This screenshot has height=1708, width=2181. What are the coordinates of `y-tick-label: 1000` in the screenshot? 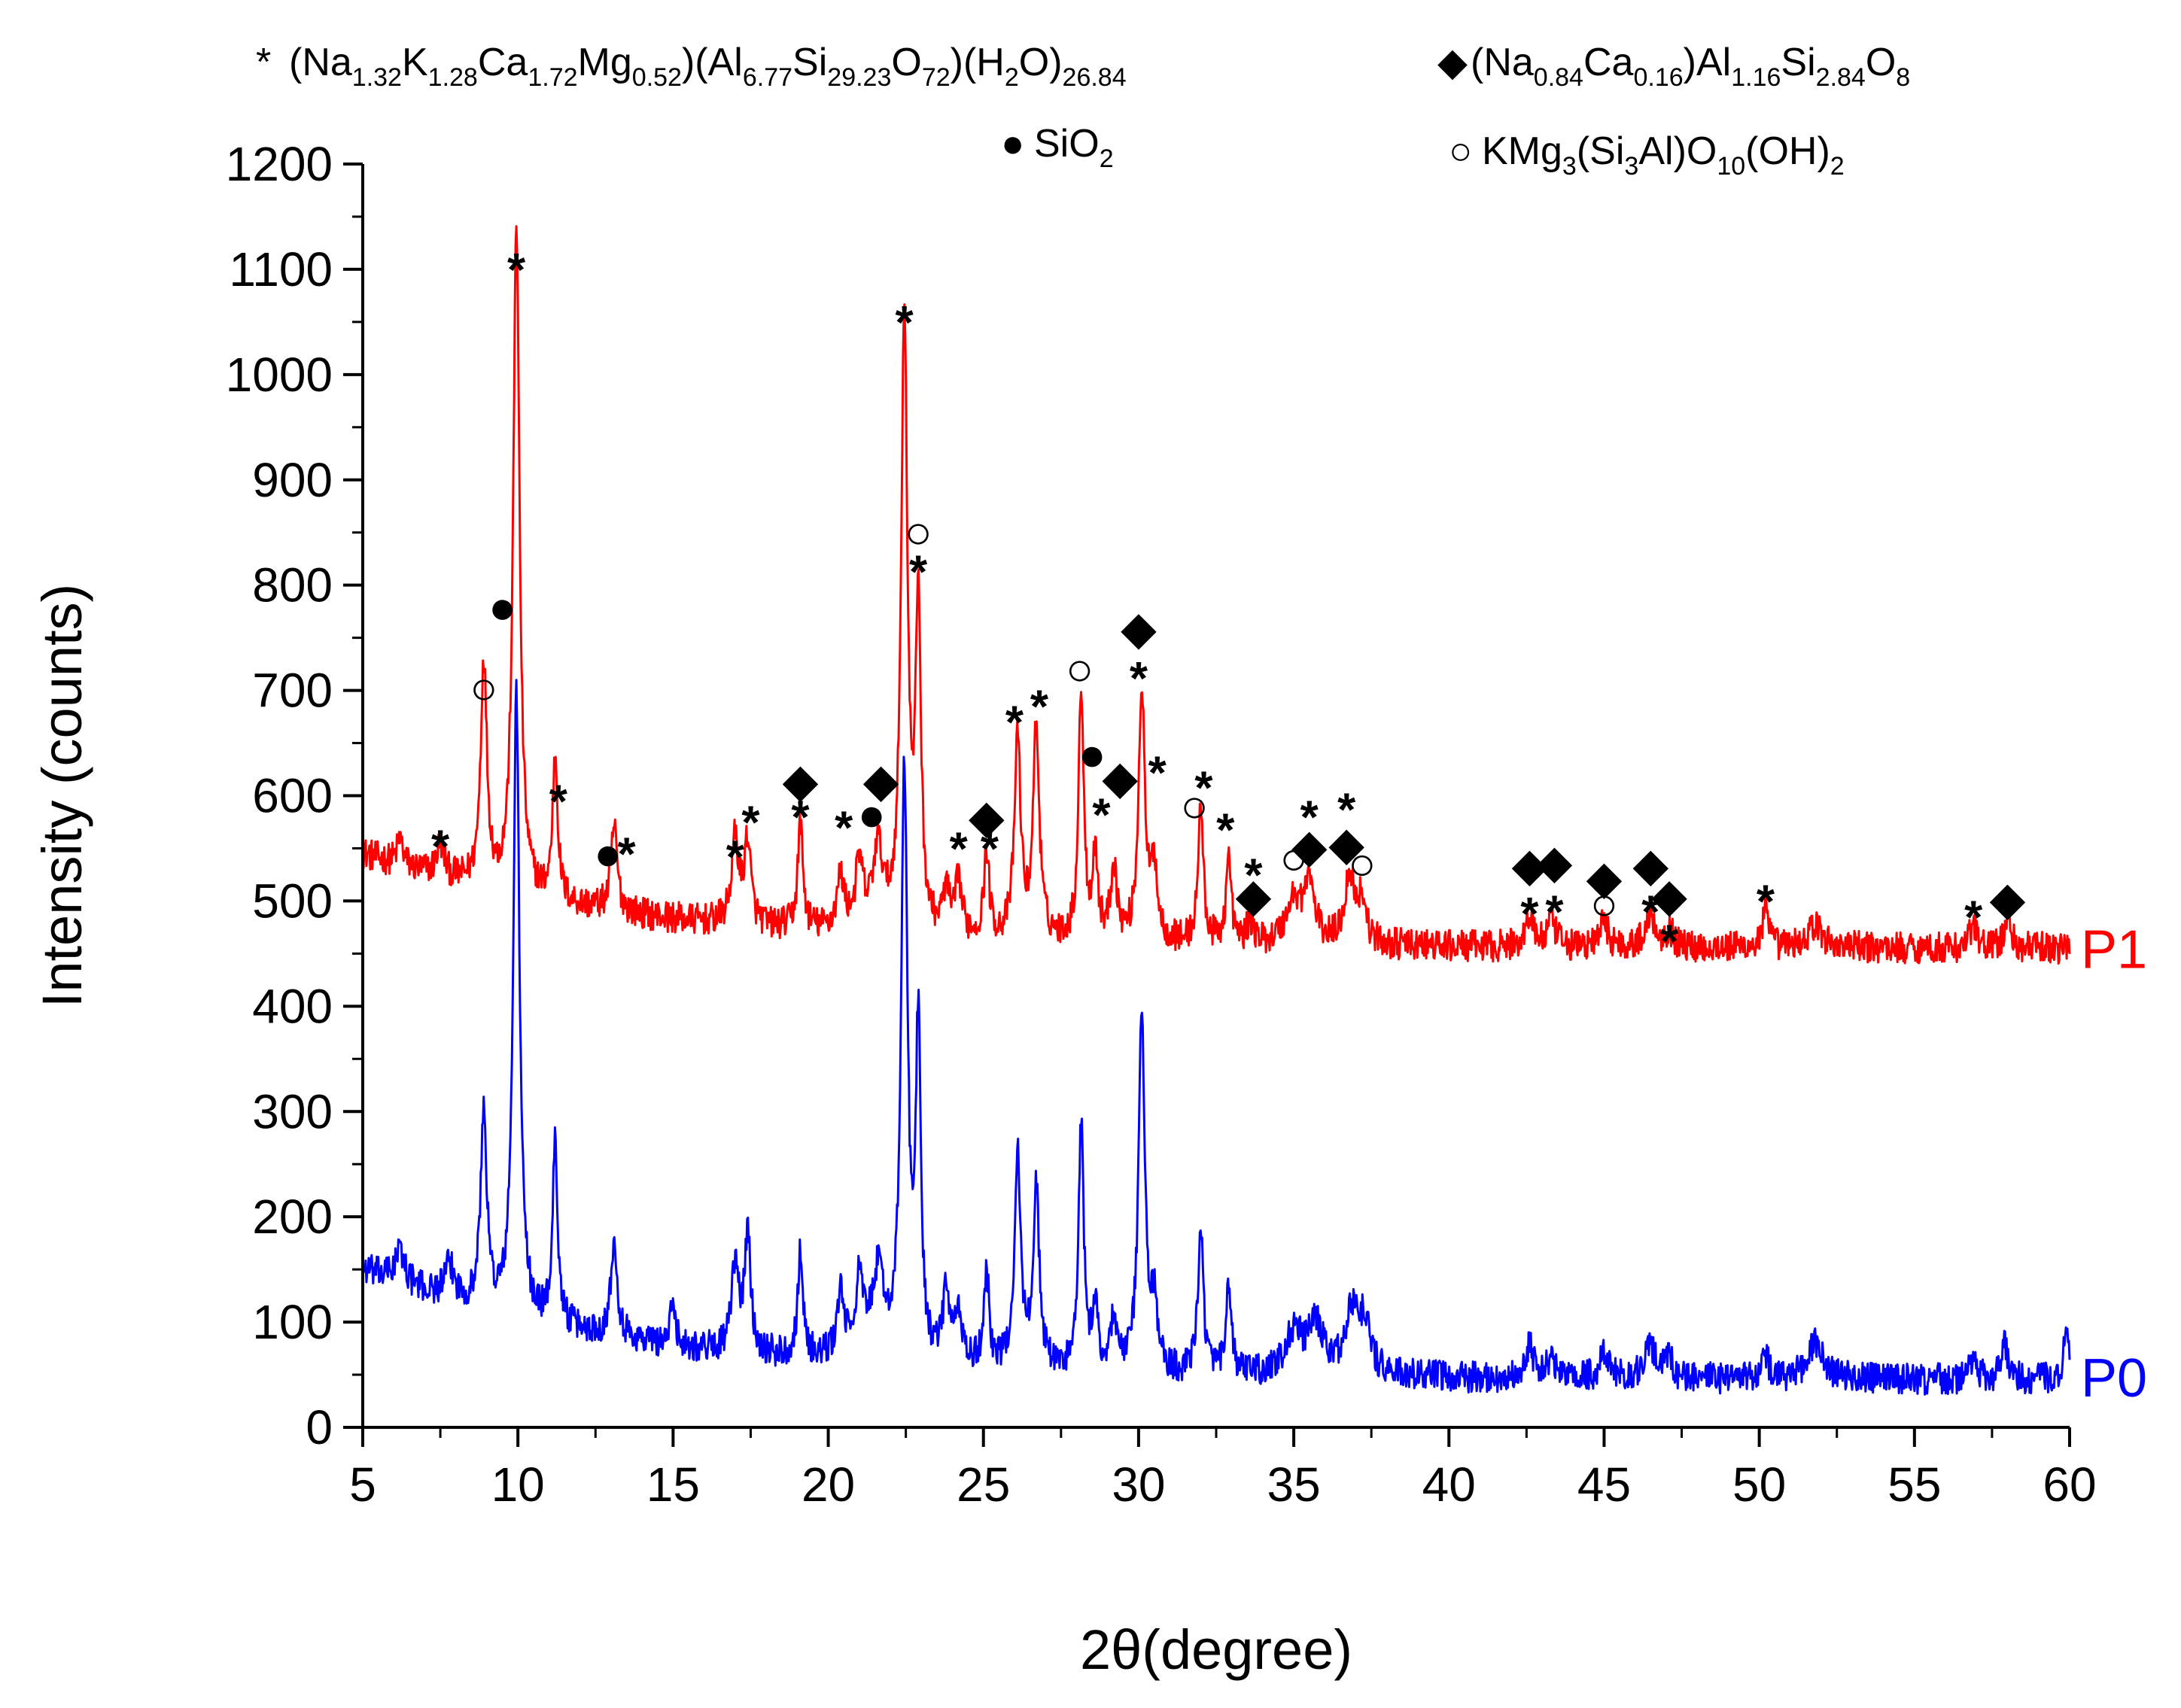 It's located at (279, 375).